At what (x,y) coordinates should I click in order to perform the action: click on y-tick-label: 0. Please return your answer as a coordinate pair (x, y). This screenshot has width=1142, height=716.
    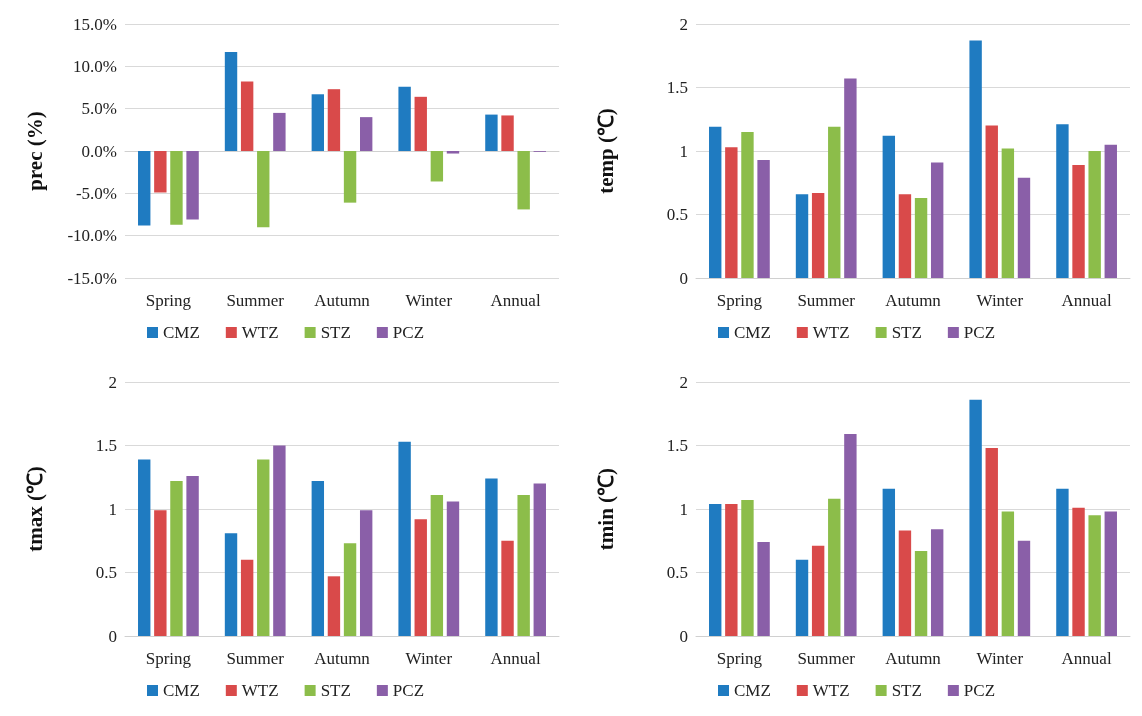
    Looking at the image, I should click on (683, 636).